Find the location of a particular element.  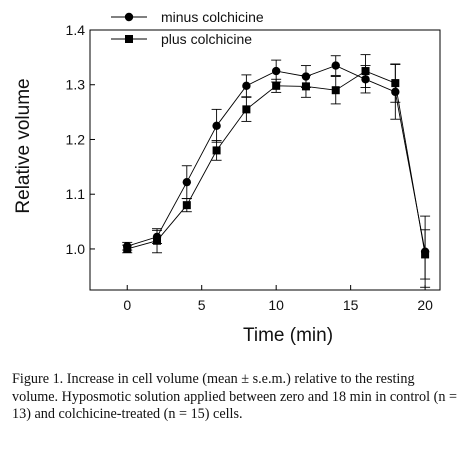

legend-marker-square is located at coordinates (129, 39).